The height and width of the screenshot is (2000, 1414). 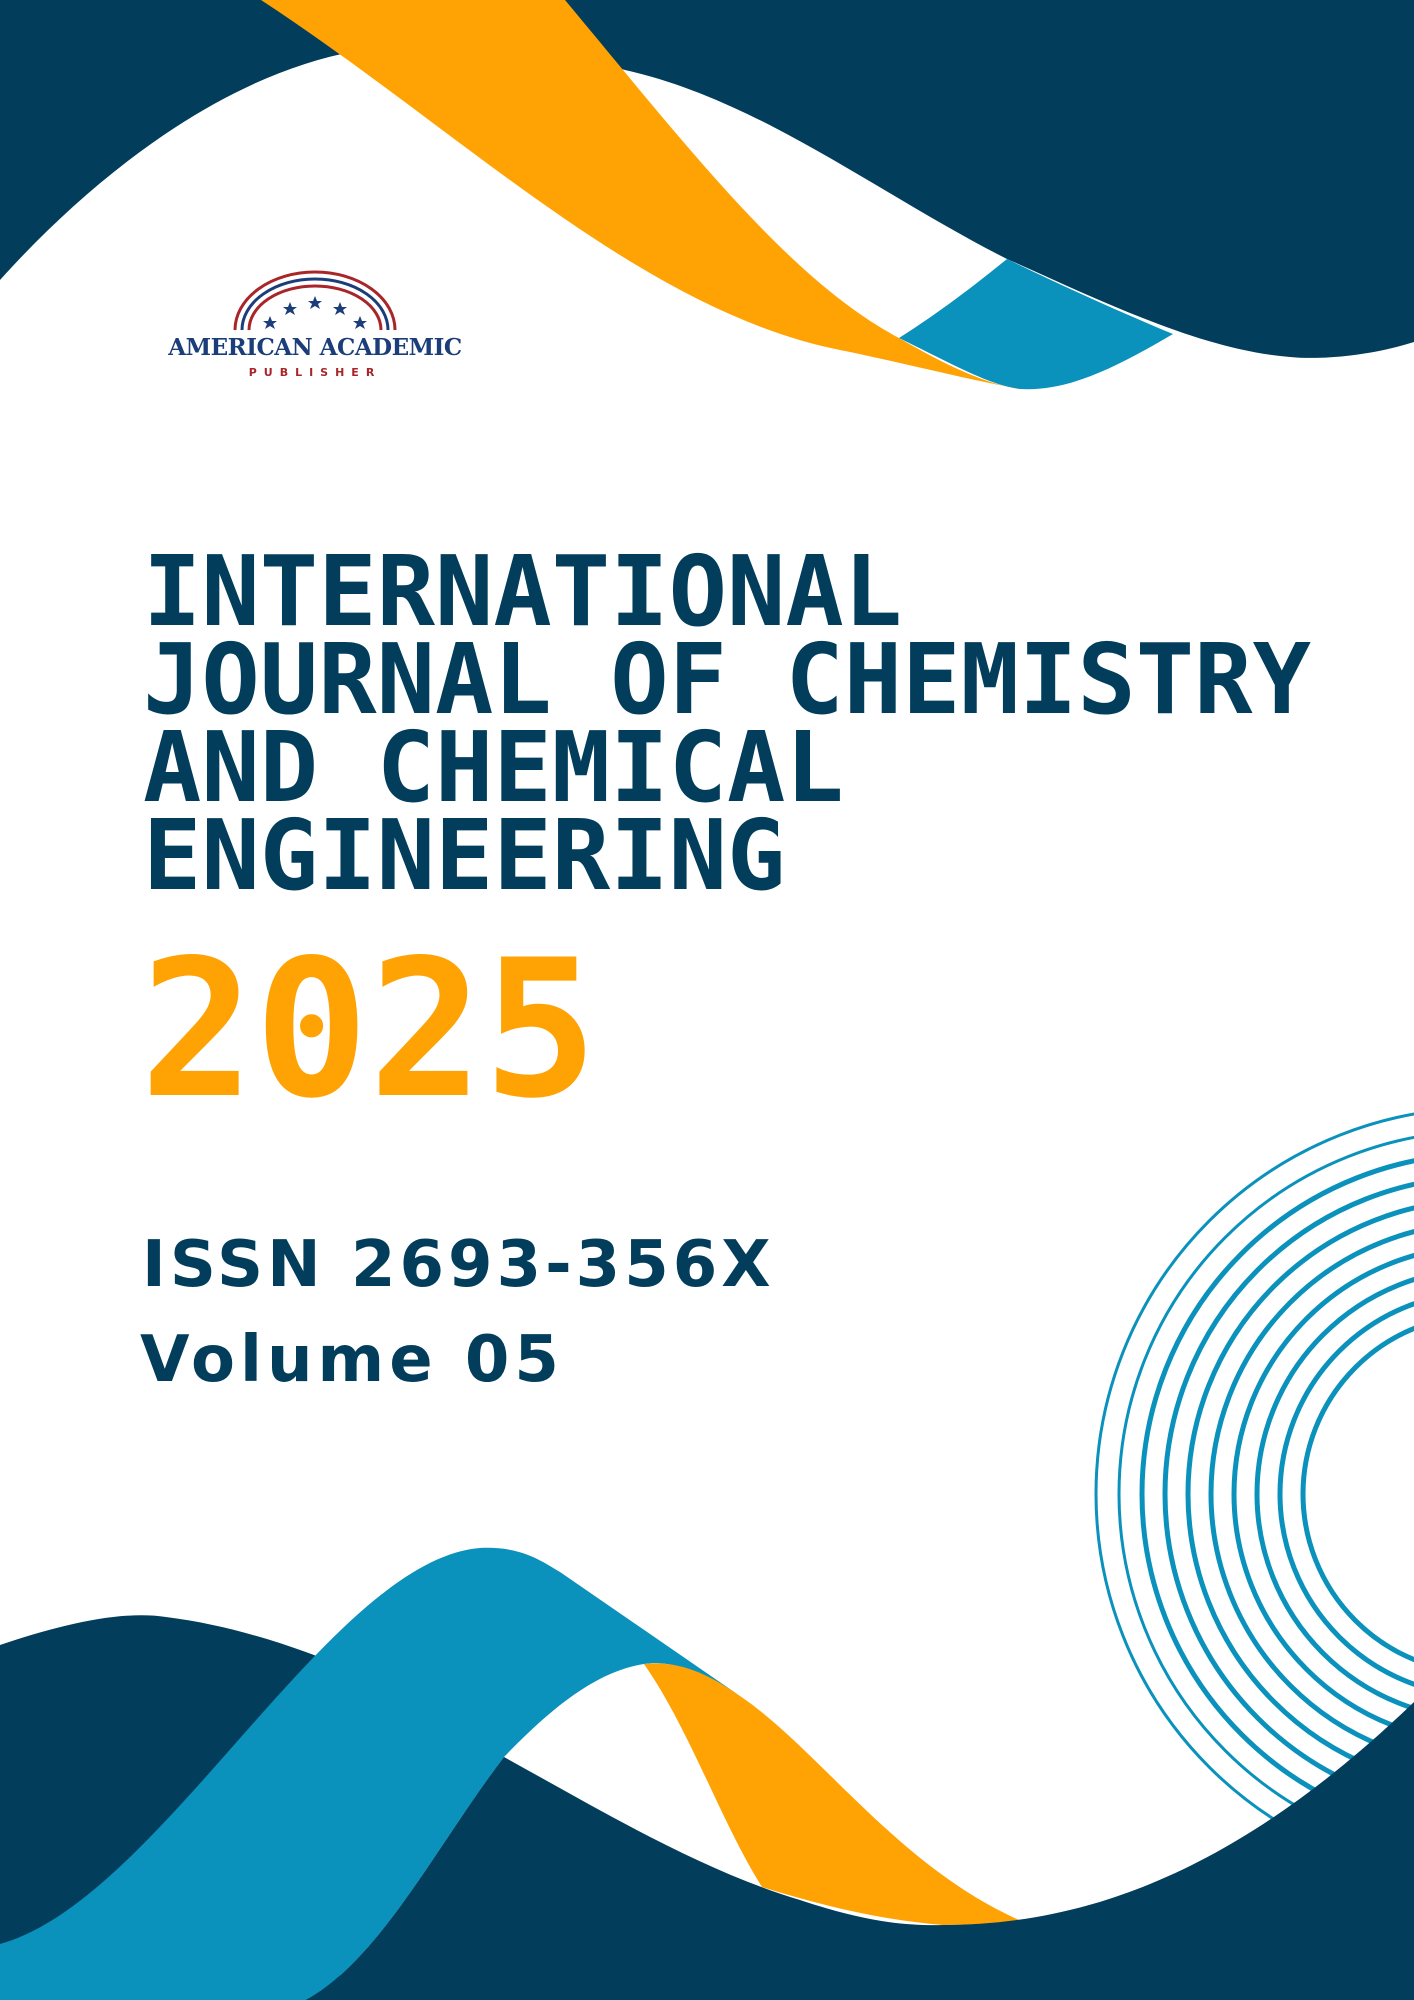 I want to click on concentric-rings, so click(x=1254, y=1494).